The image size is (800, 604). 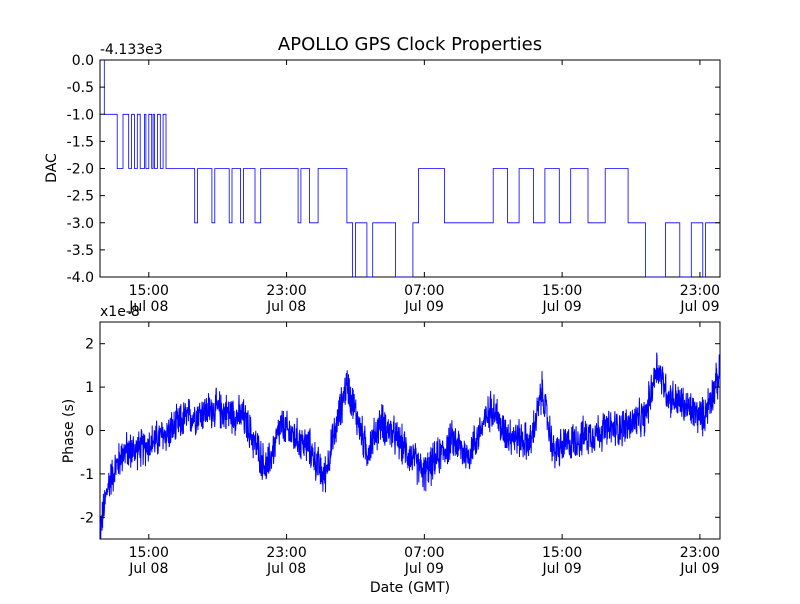 I want to click on y-tick-label: -1.5, so click(x=80, y=142).